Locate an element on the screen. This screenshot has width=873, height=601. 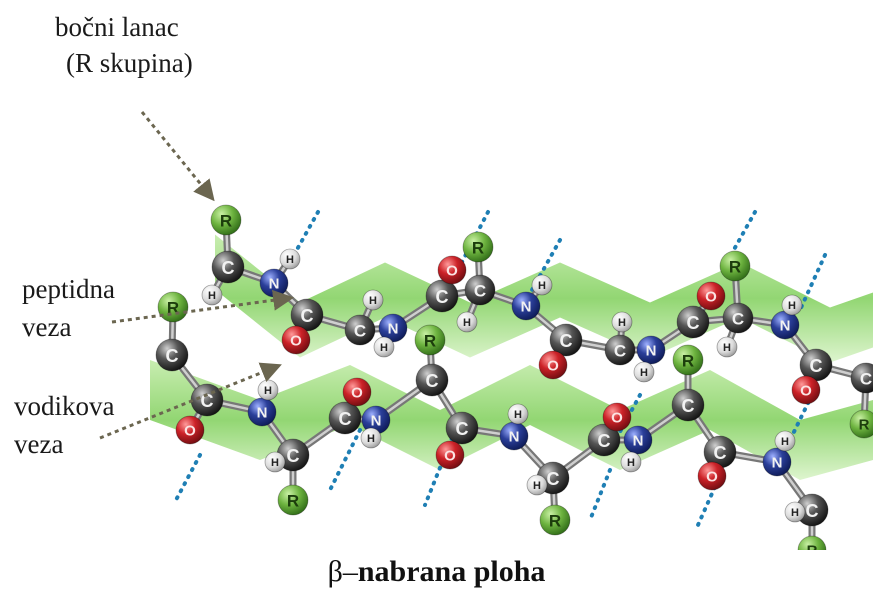
label-side-chain-line2: (R skupina) is located at coordinates (129, 63).